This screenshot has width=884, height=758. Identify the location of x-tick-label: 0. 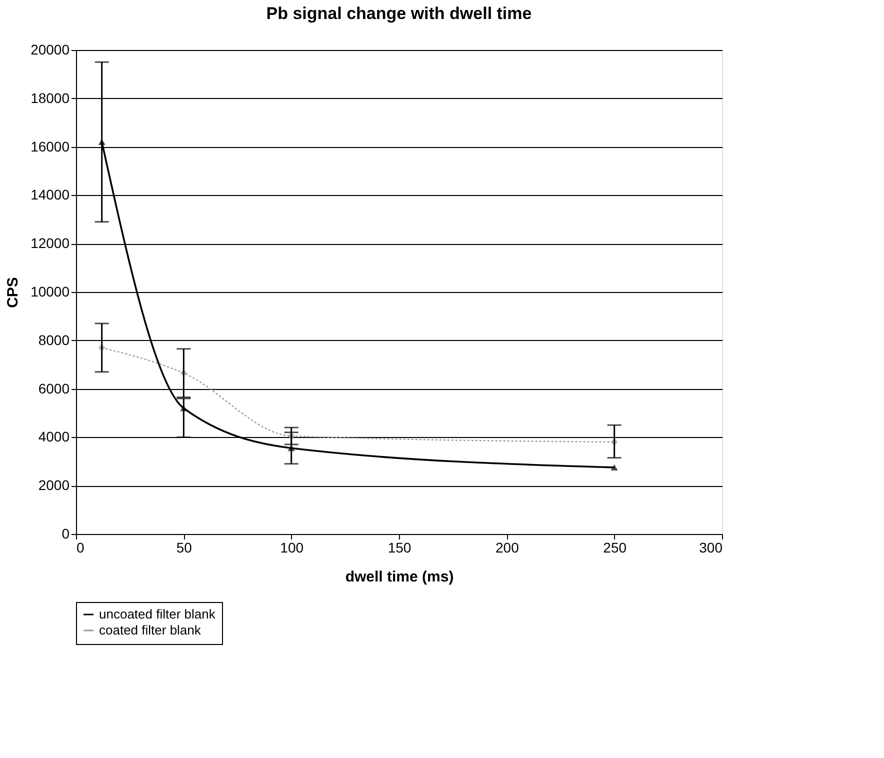
(80, 548).